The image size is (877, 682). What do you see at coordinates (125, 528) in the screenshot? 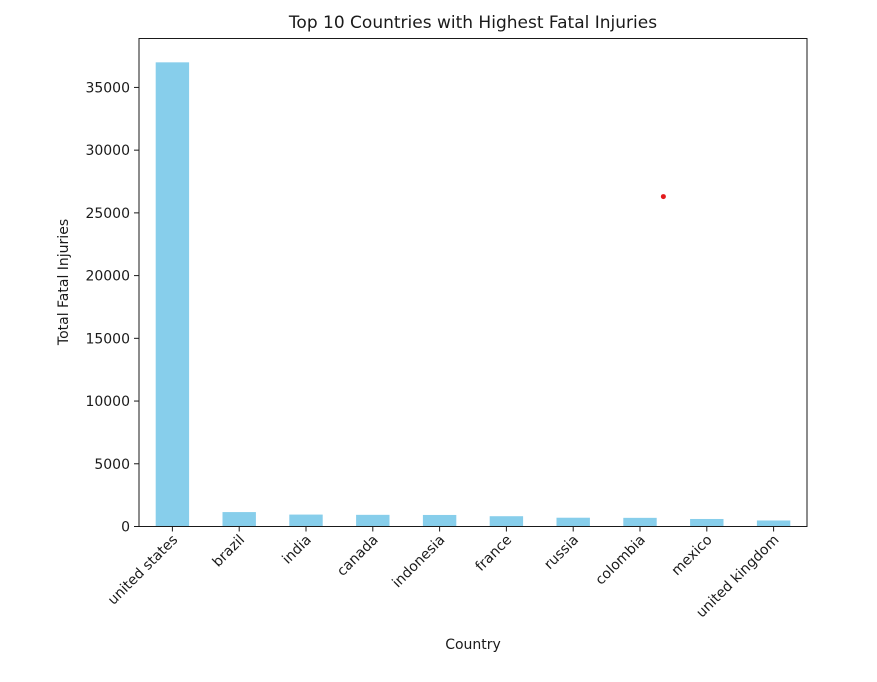
I see `y-tick-label: 0` at bounding box center [125, 528].